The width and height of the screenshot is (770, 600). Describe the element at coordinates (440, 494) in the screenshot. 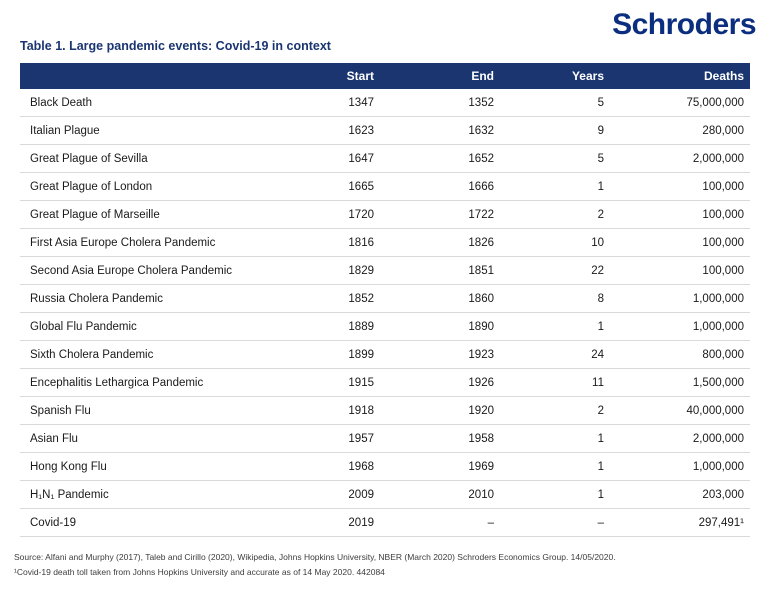

I see `cell-end: 2010` at that location.